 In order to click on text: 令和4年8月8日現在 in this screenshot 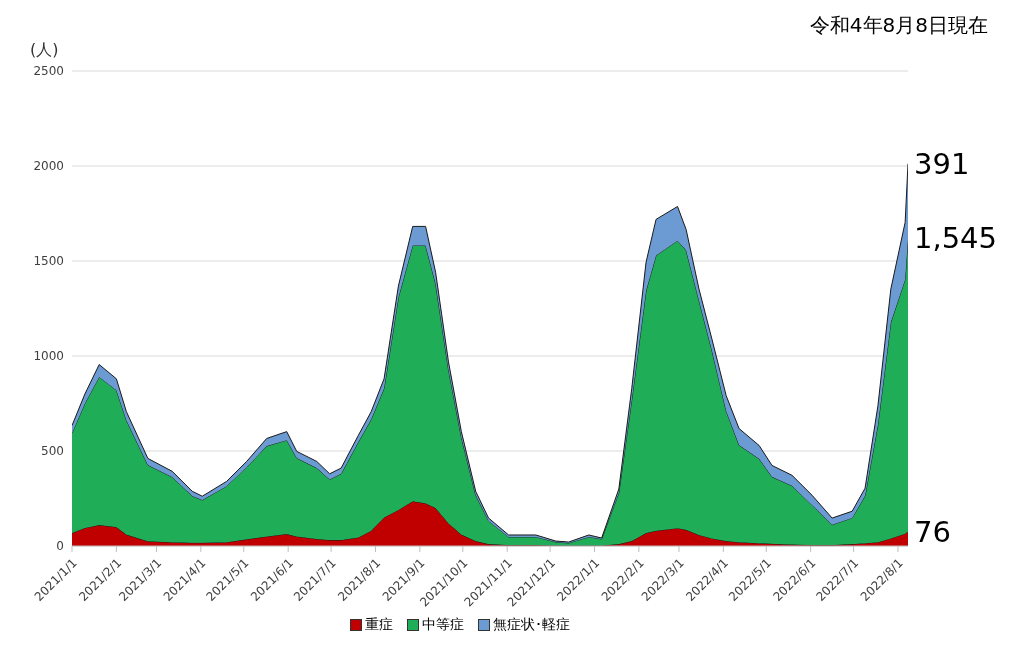, I will do `click(898, 25)`.